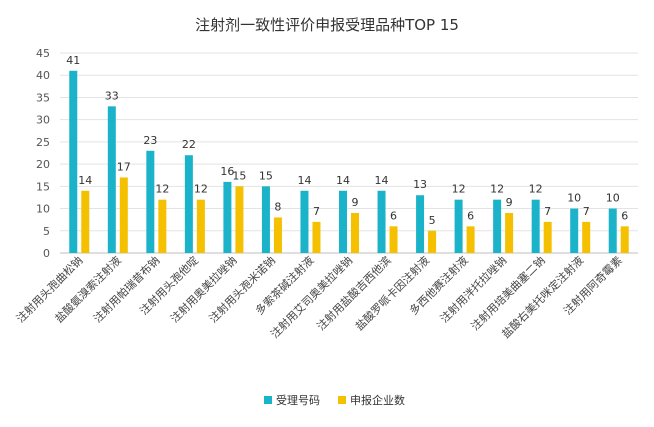  Describe the element at coordinates (277, 206) in the screenshot. I see `data-label: 8` at that location.